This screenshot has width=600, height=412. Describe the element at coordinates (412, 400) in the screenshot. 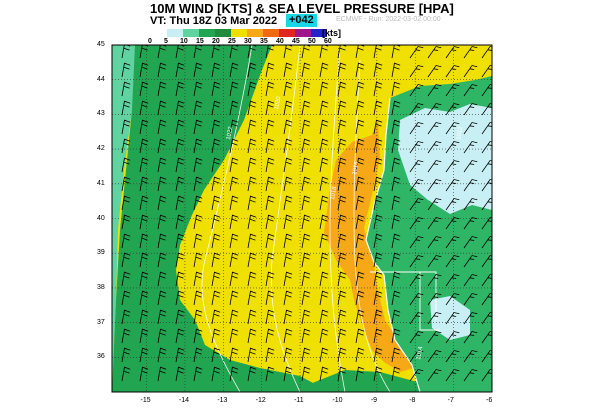

I see `longitude-tick-label: -8` at that location.